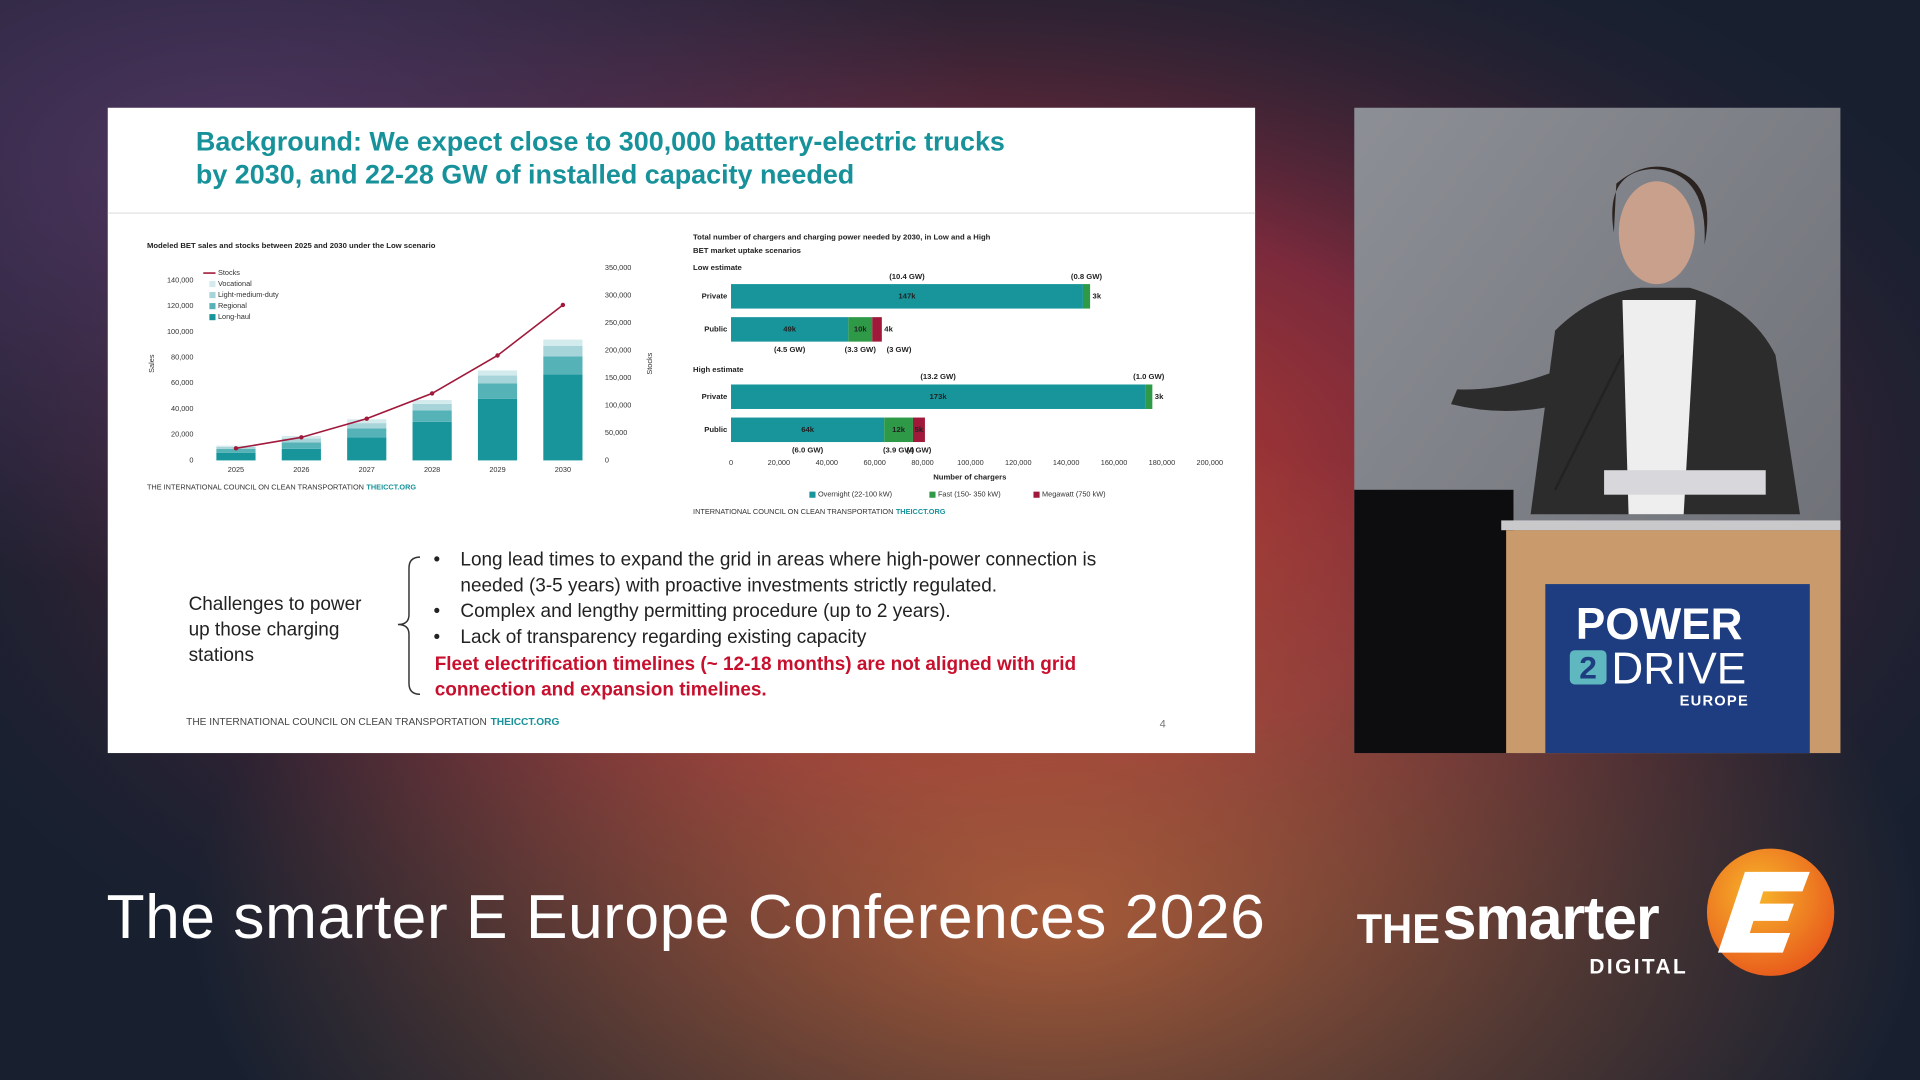 The height and width of the screenshot is (1080, 1920). I want to click on microphone, so click(1589, 422).